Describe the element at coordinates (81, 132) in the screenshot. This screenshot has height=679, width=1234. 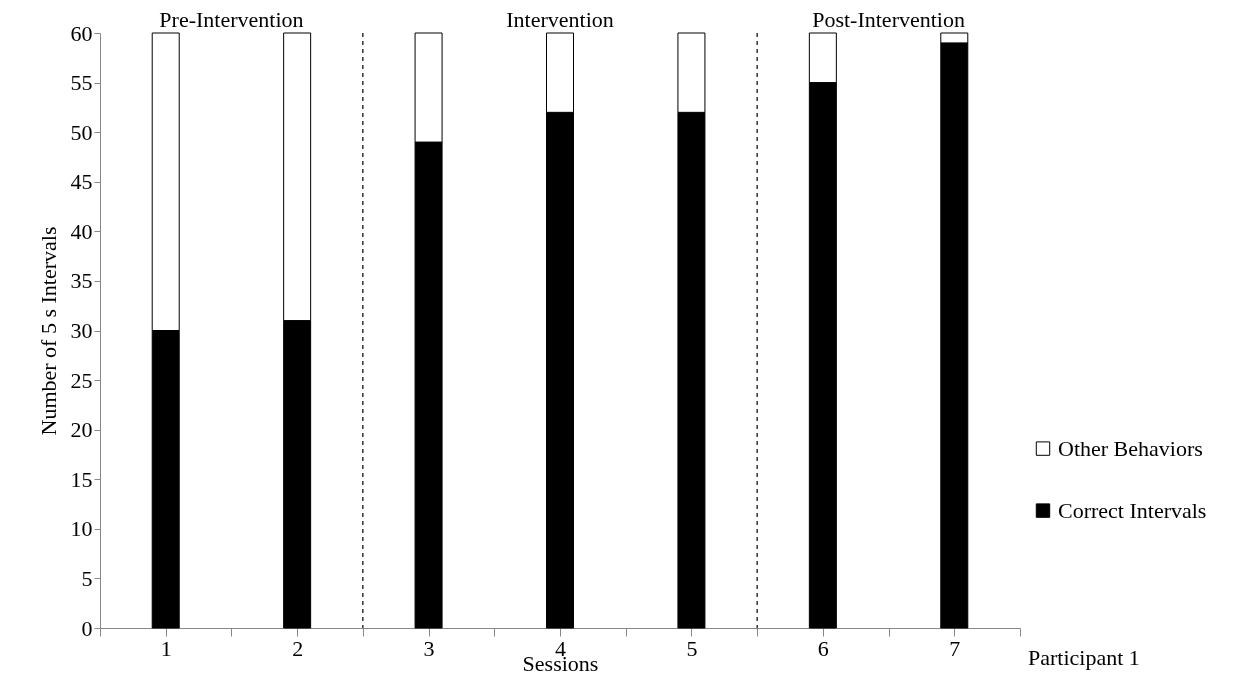
I see `y-tick-label: 50` at that location.